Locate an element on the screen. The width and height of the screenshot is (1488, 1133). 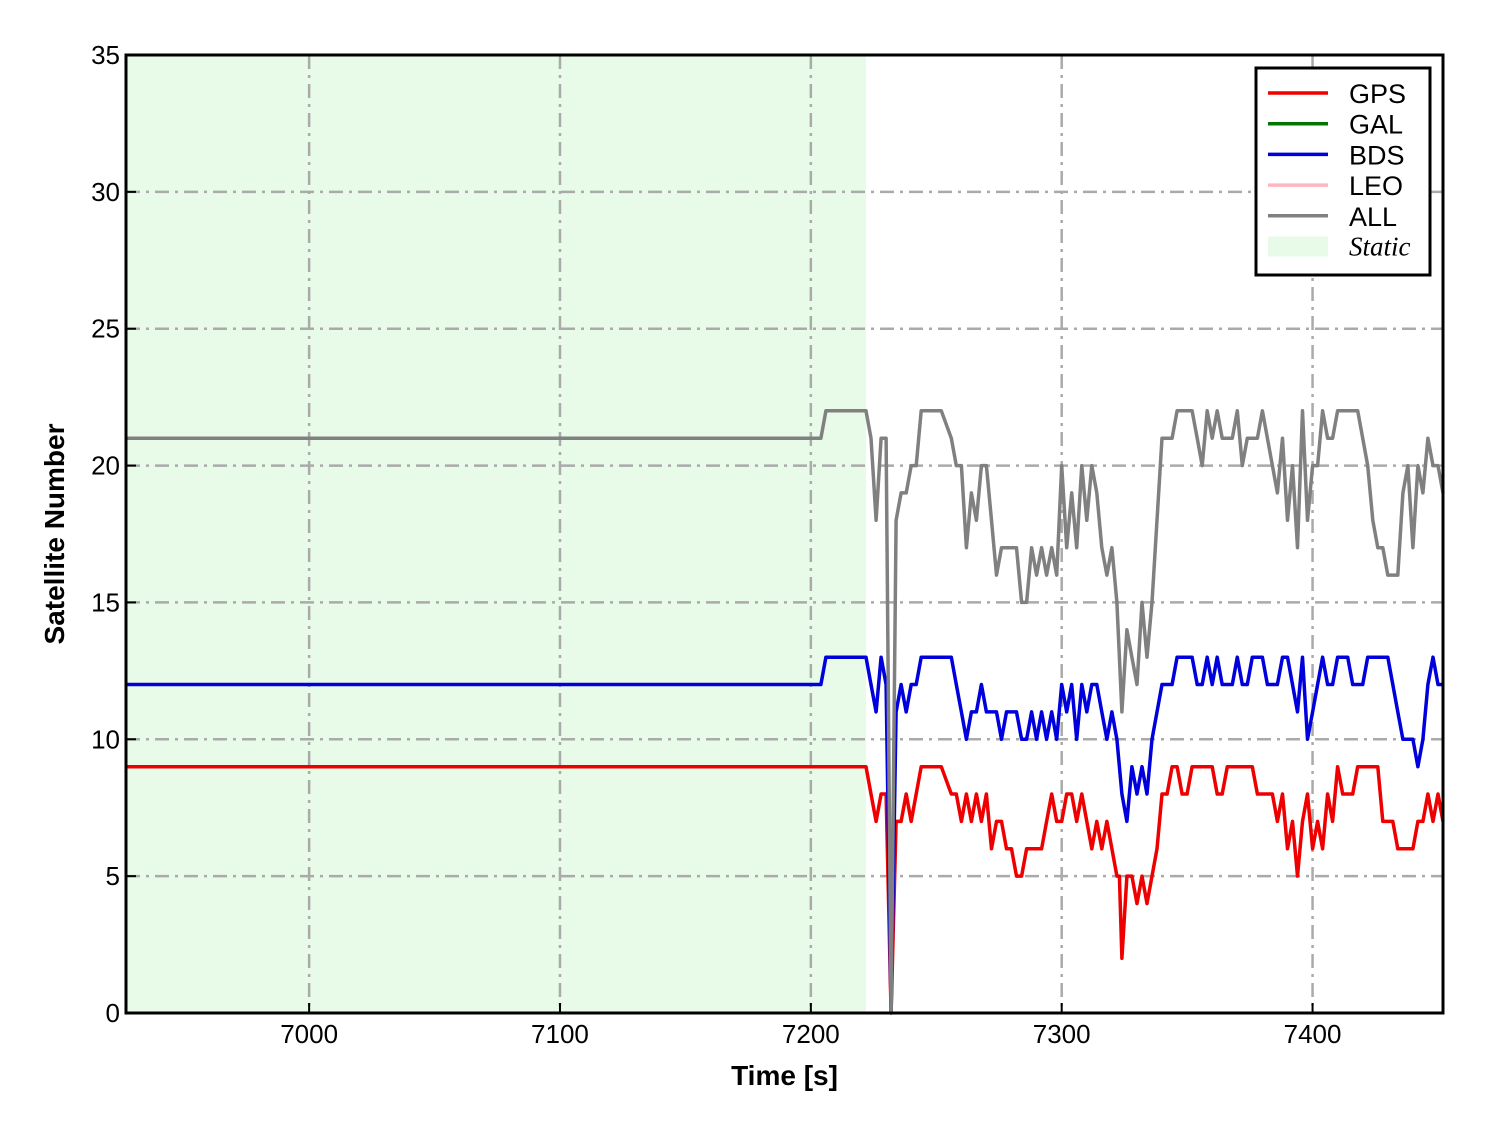
y-tick-label: 30 is located at coordinates (105, 192).